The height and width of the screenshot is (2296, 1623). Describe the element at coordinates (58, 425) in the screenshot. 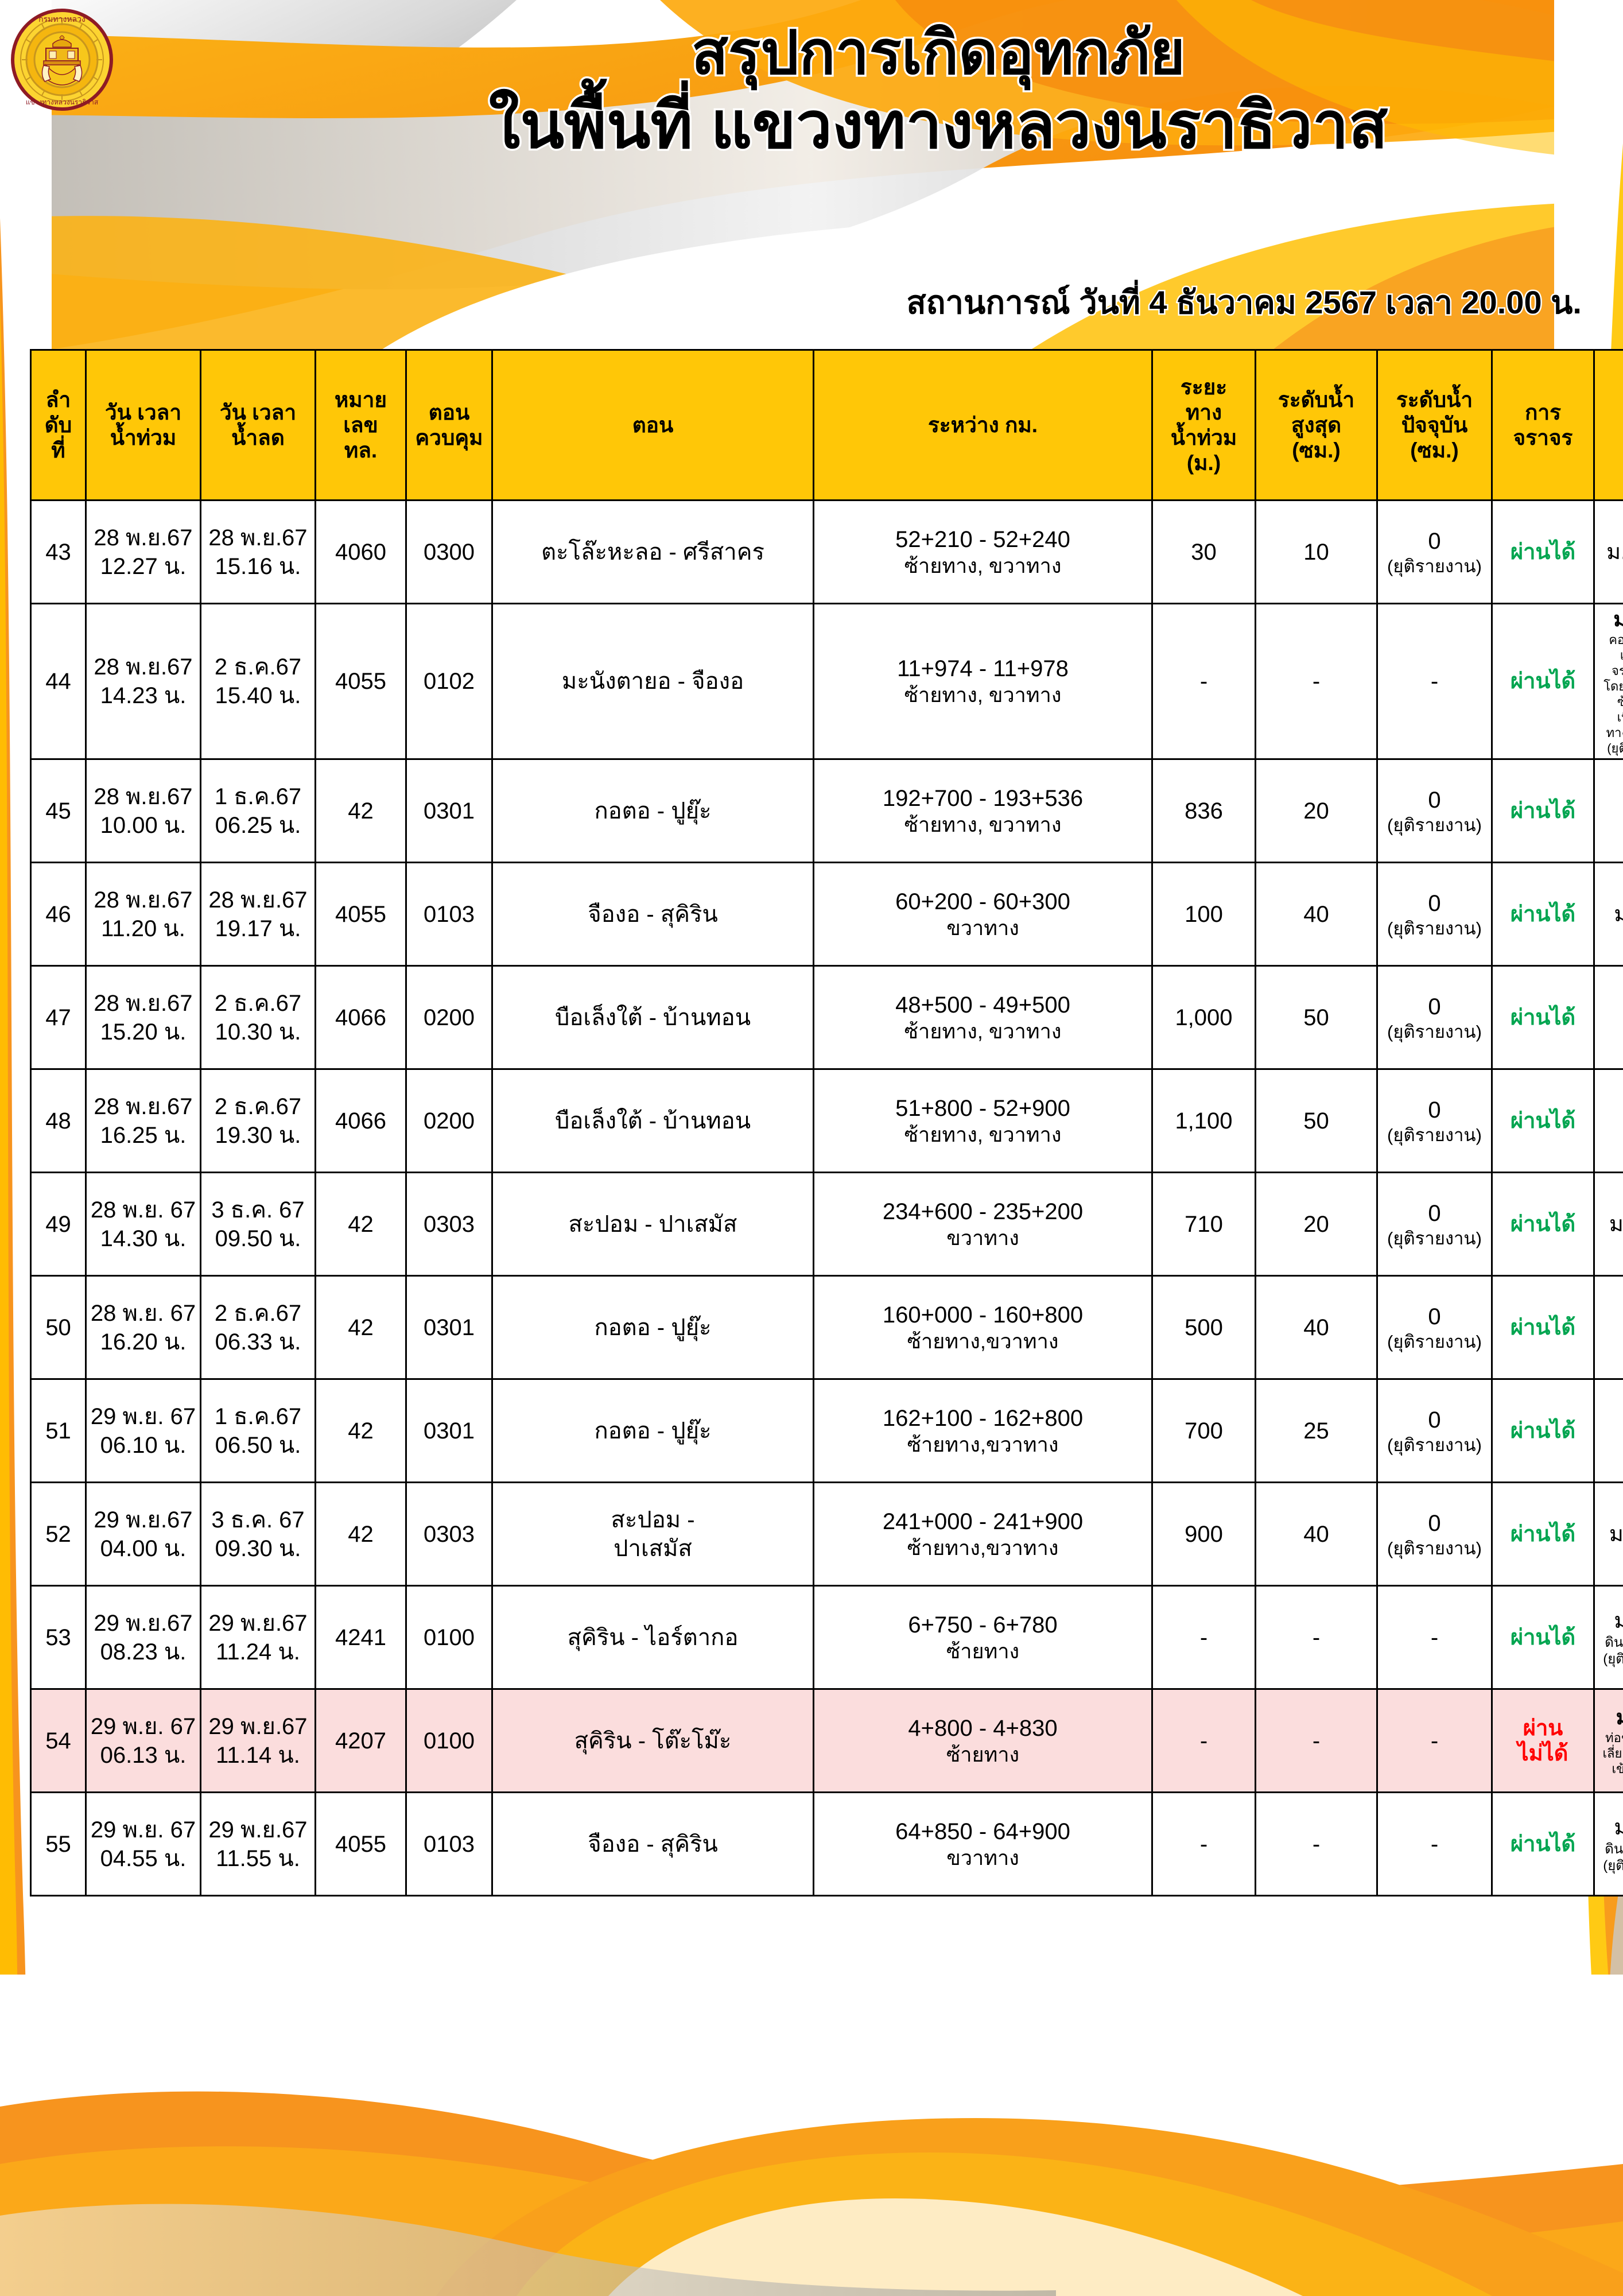

I see `column-header-order: ลำ ดับ ที่` at that location.